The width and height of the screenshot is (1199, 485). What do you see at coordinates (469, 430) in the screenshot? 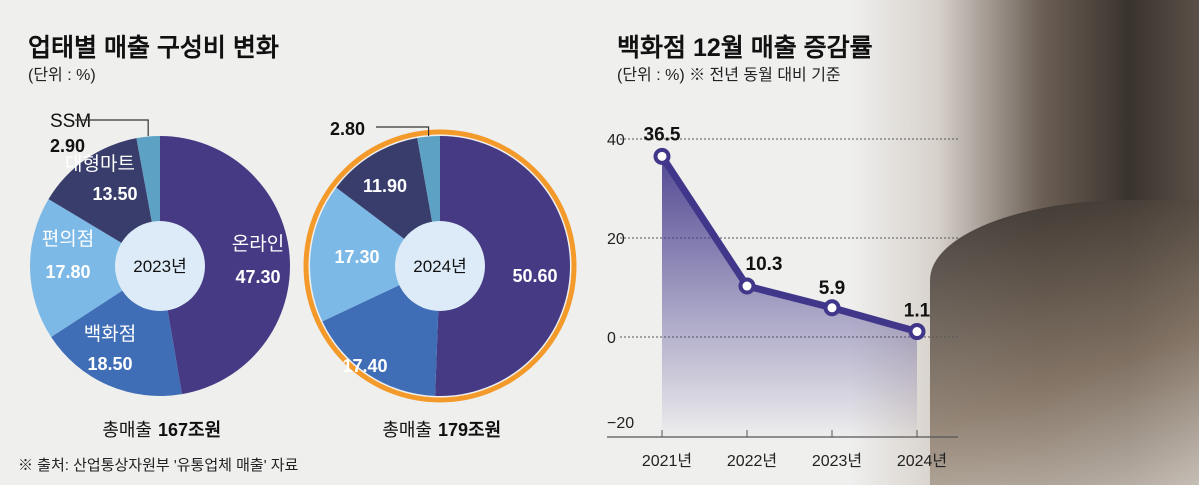
I see `total-value: 179조원` at bounding box center [469, 430].